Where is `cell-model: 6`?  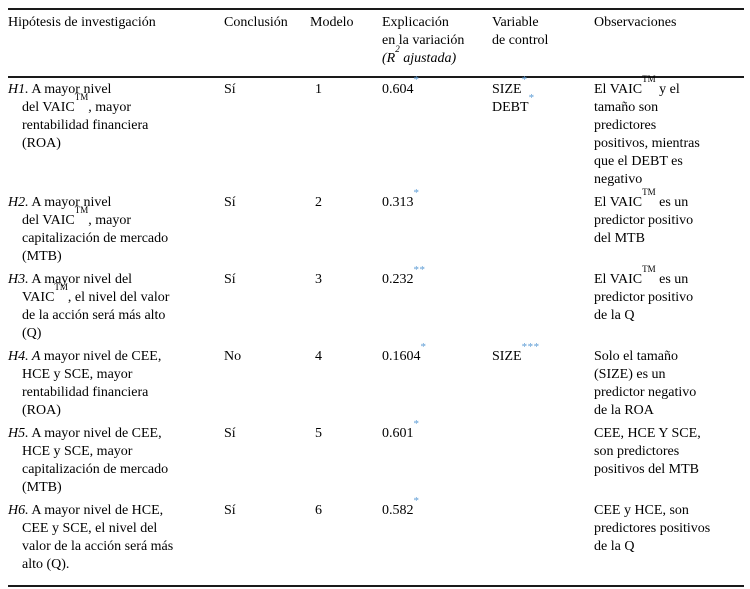
cell-model: 6 is located at coordinates (318, 510).